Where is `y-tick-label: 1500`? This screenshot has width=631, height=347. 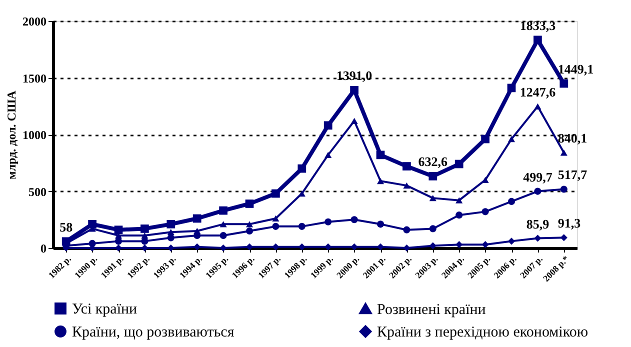 y-tick-label: 1500 is located at coordinates (34, 78).